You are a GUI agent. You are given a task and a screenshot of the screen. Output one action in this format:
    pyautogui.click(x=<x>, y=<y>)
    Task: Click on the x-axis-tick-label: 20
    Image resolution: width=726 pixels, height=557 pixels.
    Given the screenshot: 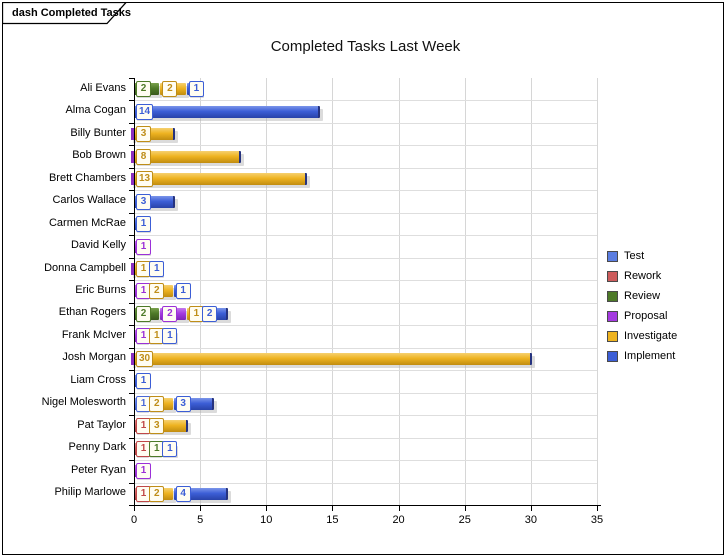 What is the action you would take?
    pyautogui.click(x=398, y=520)
    